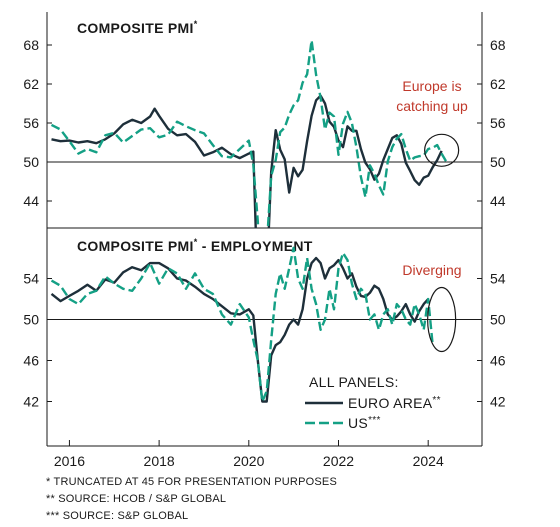  I want to click on y-tick-label-right: 62, so click(498, 84).